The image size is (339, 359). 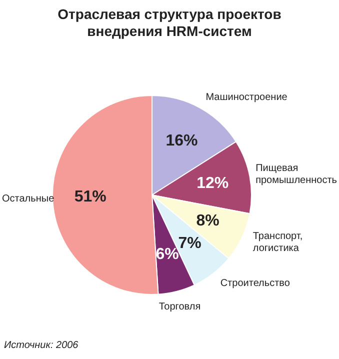 I want to click on data-label: 8%, so click(x=208, y=221).